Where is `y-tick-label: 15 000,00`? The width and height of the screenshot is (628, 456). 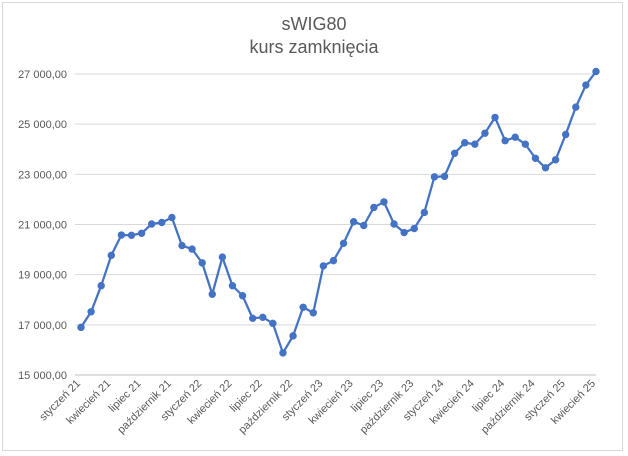 y-tick-label: 15 000,00 is located at coordinates (42, 376).